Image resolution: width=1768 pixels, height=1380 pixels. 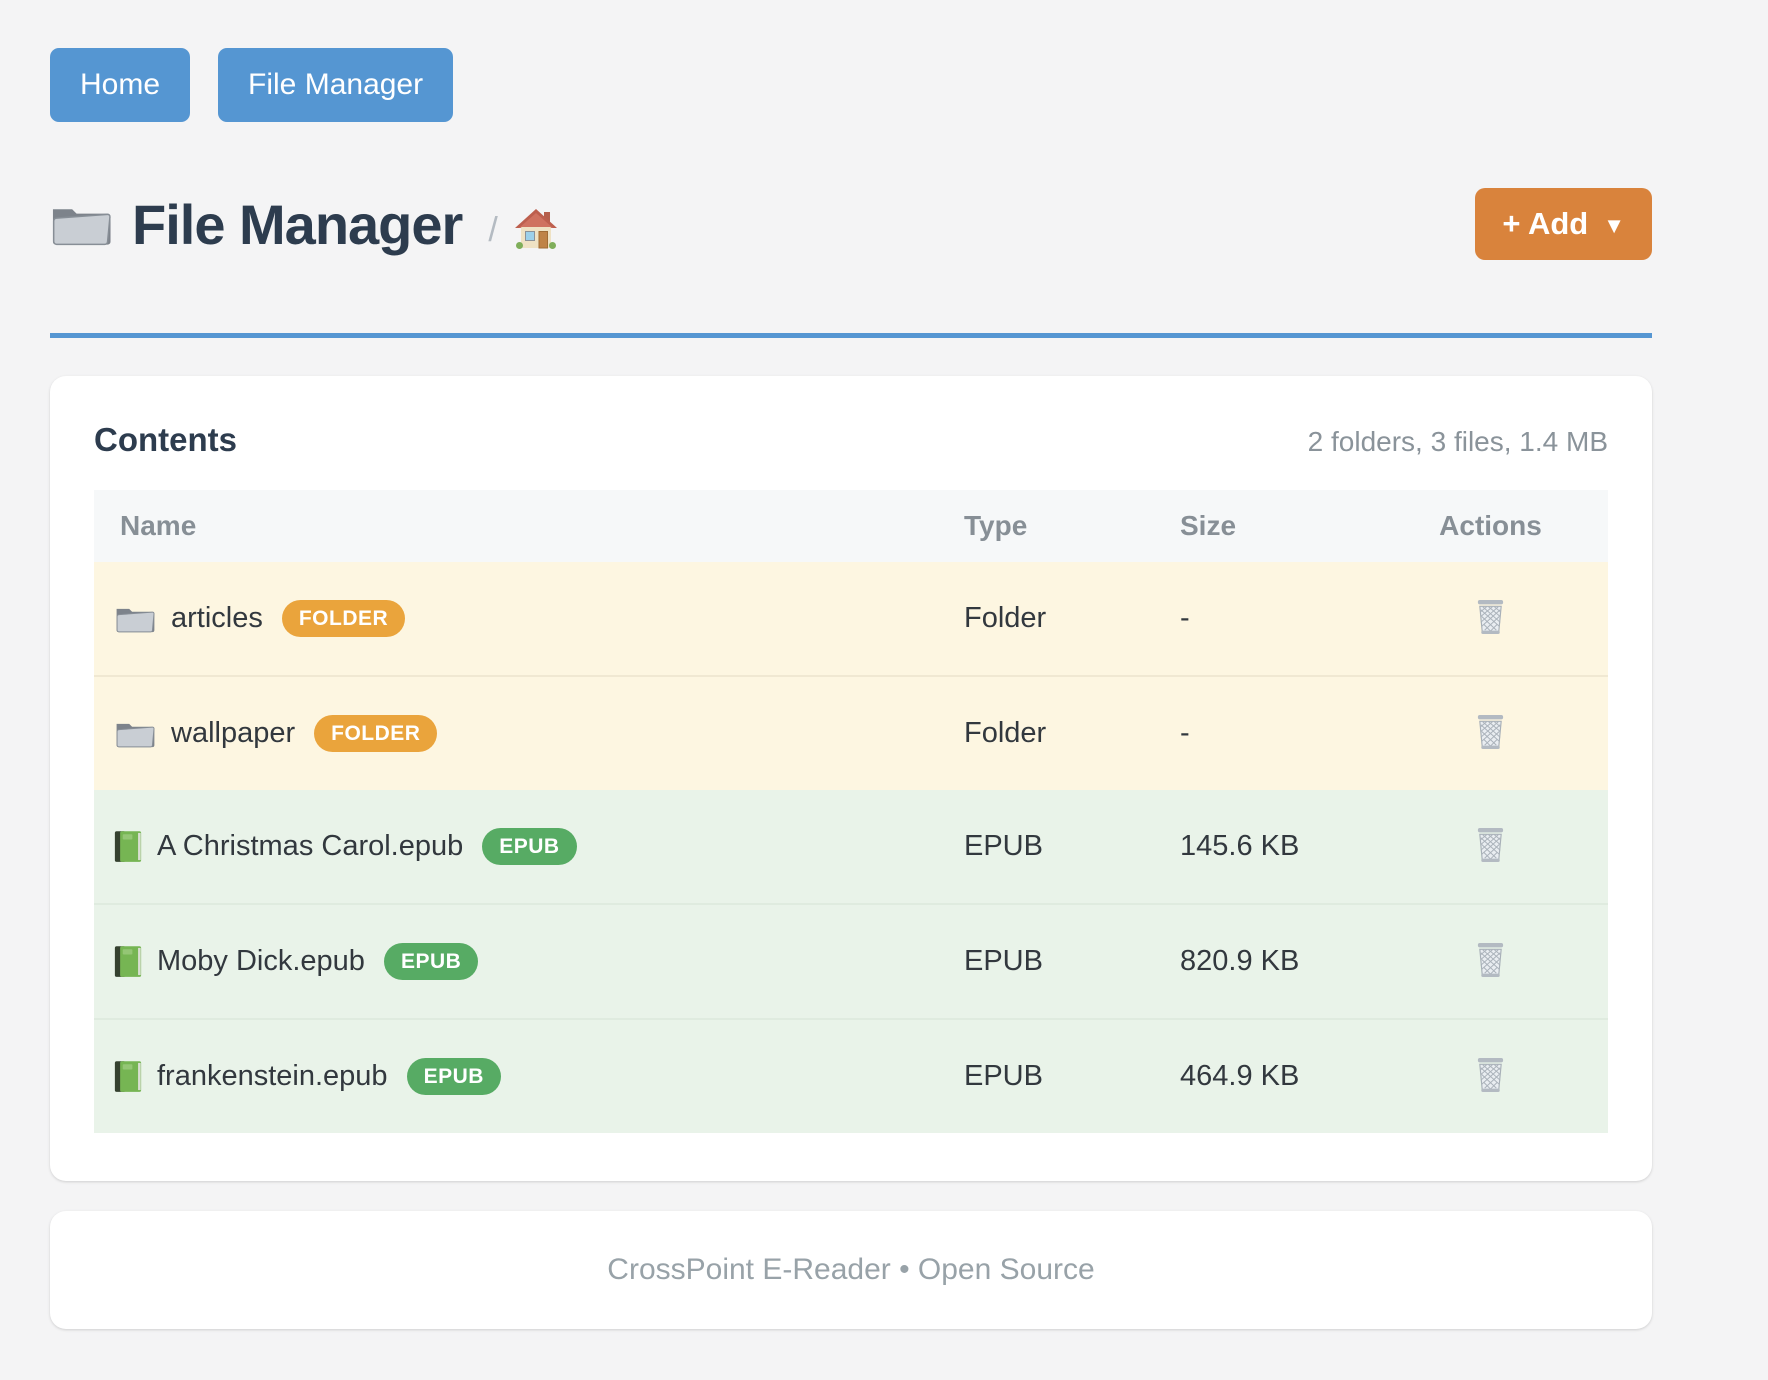 What do you see at coordinates (336, 85) in the screenshot?
I see `nav-file-manager-button: File Manager` at bounding box center [336, 85].